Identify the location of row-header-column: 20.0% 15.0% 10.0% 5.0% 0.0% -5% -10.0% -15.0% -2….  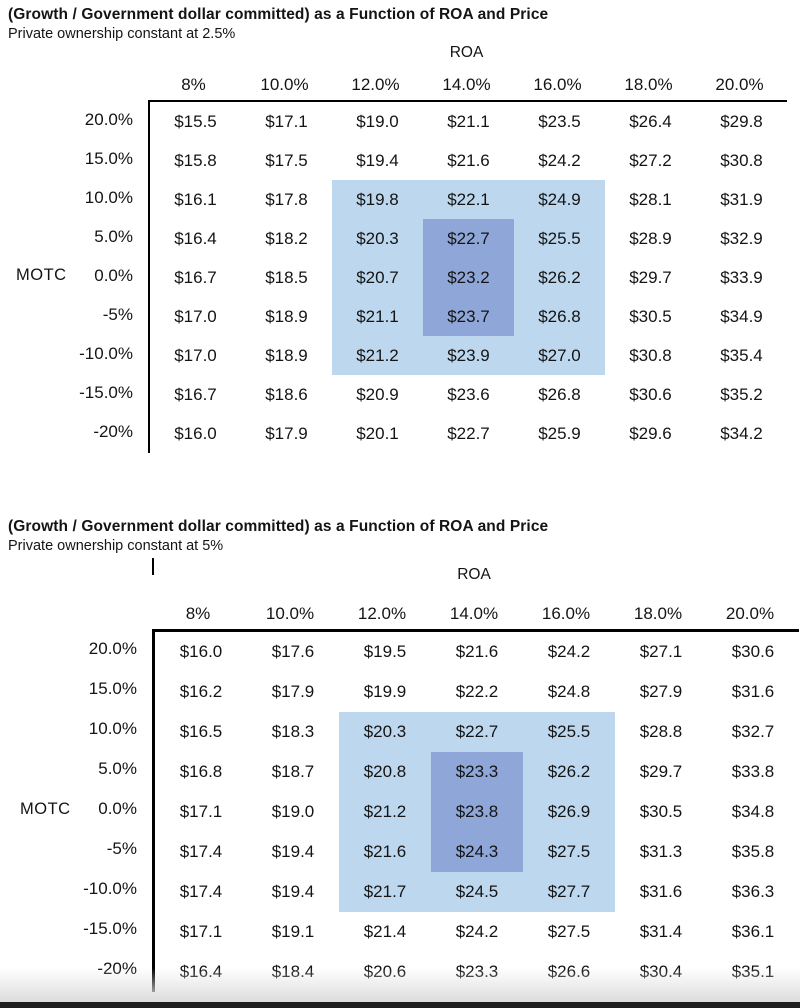
(74, 276).